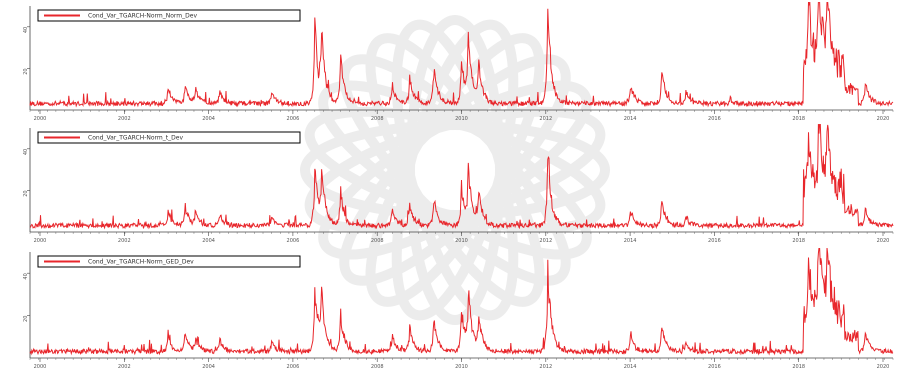 The image size is (901, 372). I want to click on legend-label: Cond_Var_TGARCH-Norm_Norm_Dev, so click(142, 16).